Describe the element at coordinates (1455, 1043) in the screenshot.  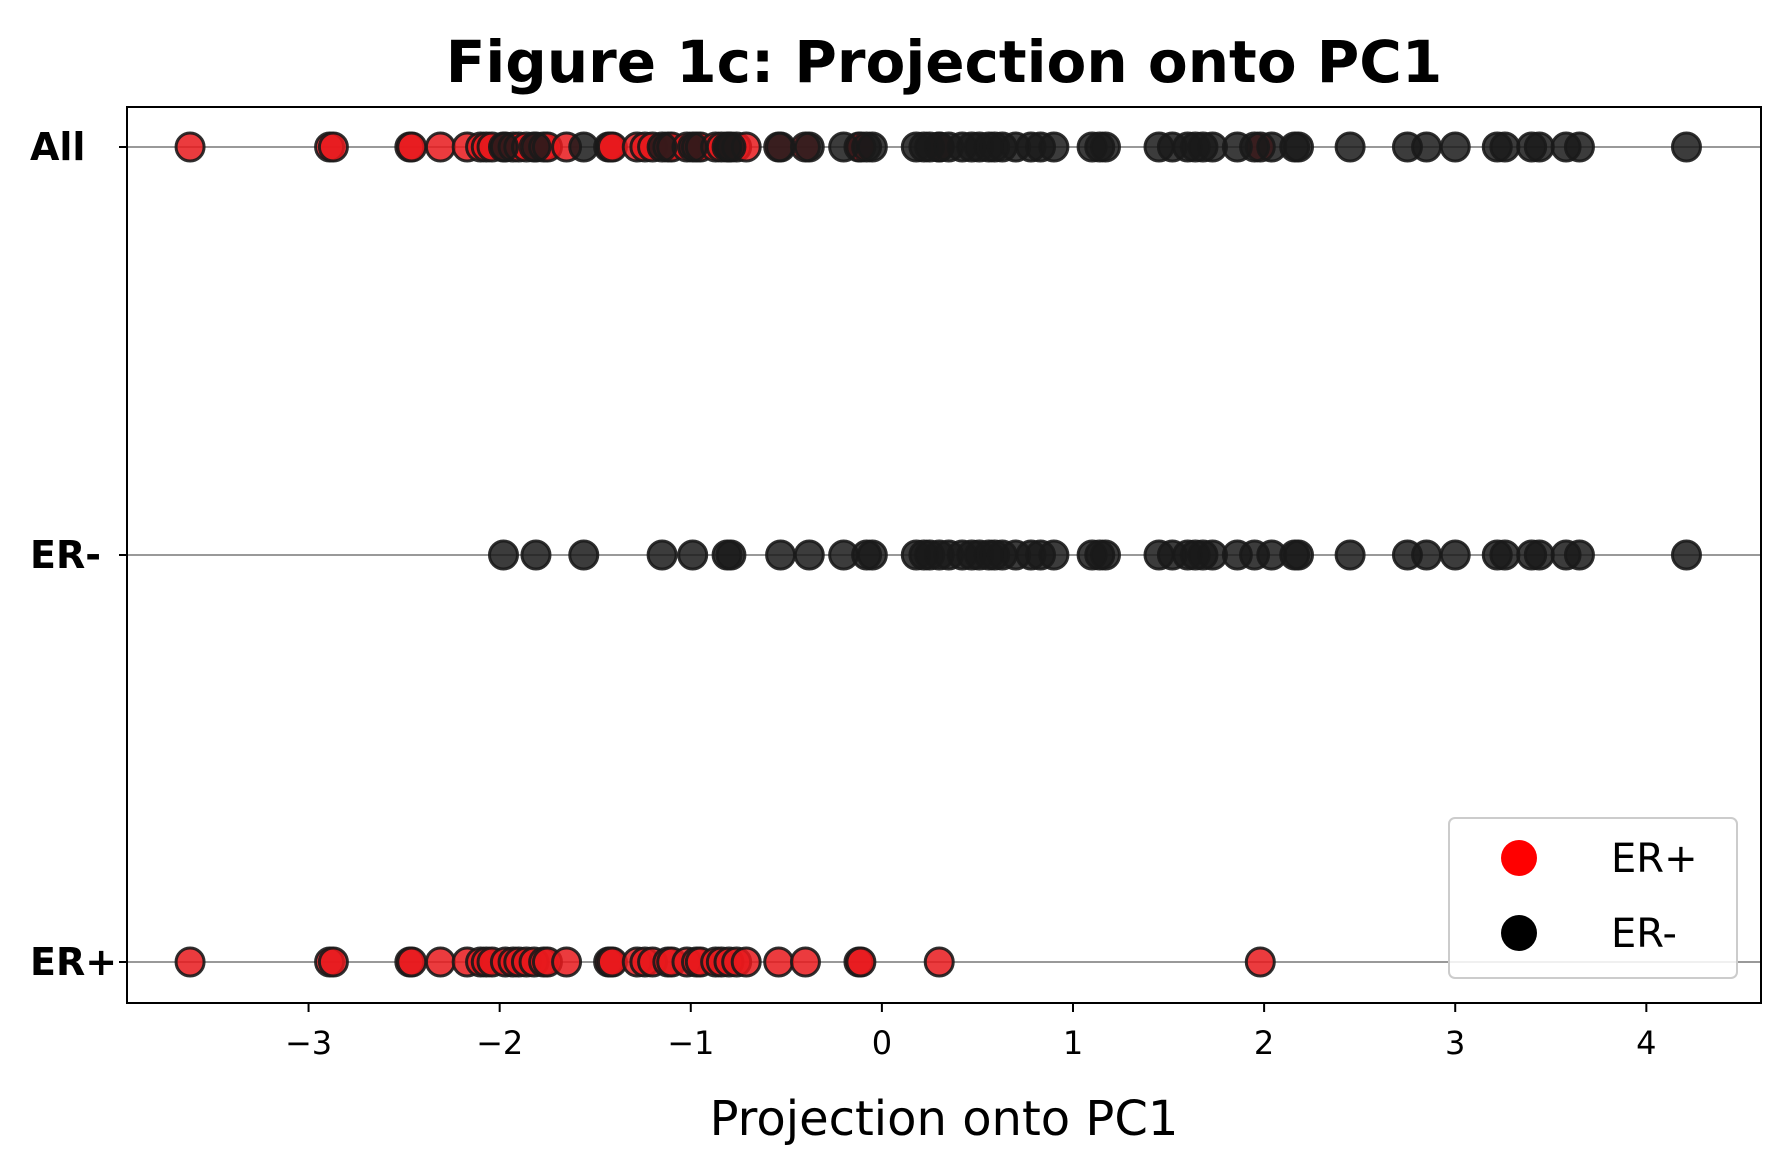
I see `x-tick-label: 3` at that location.